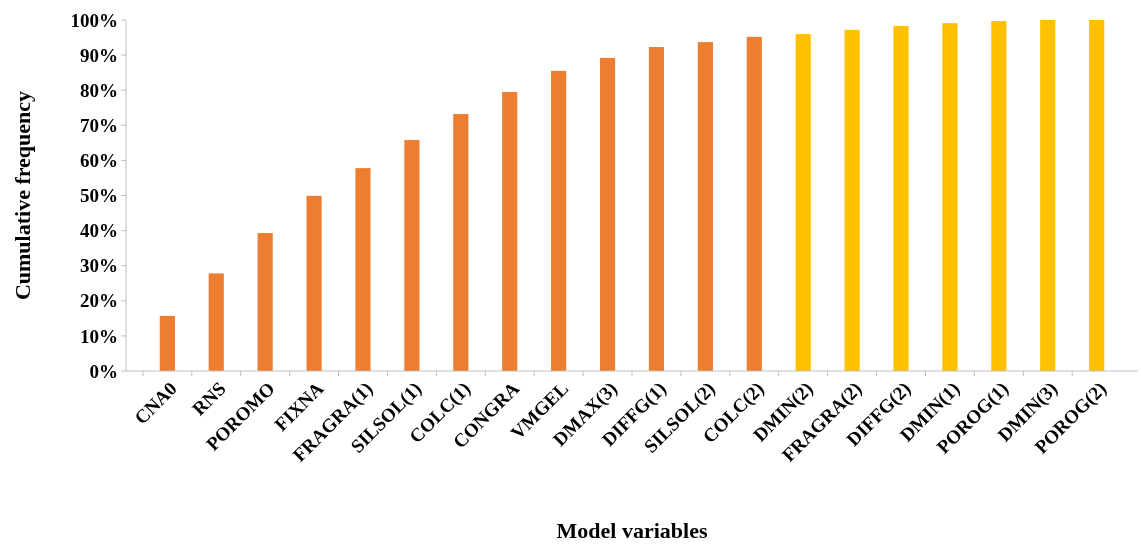 Image resolution: width=1141 pixels, height=546 pixels. Describe the element at coordinates (103, 371) in the screenshot. I see `y-tick-label: 0%` at that location.